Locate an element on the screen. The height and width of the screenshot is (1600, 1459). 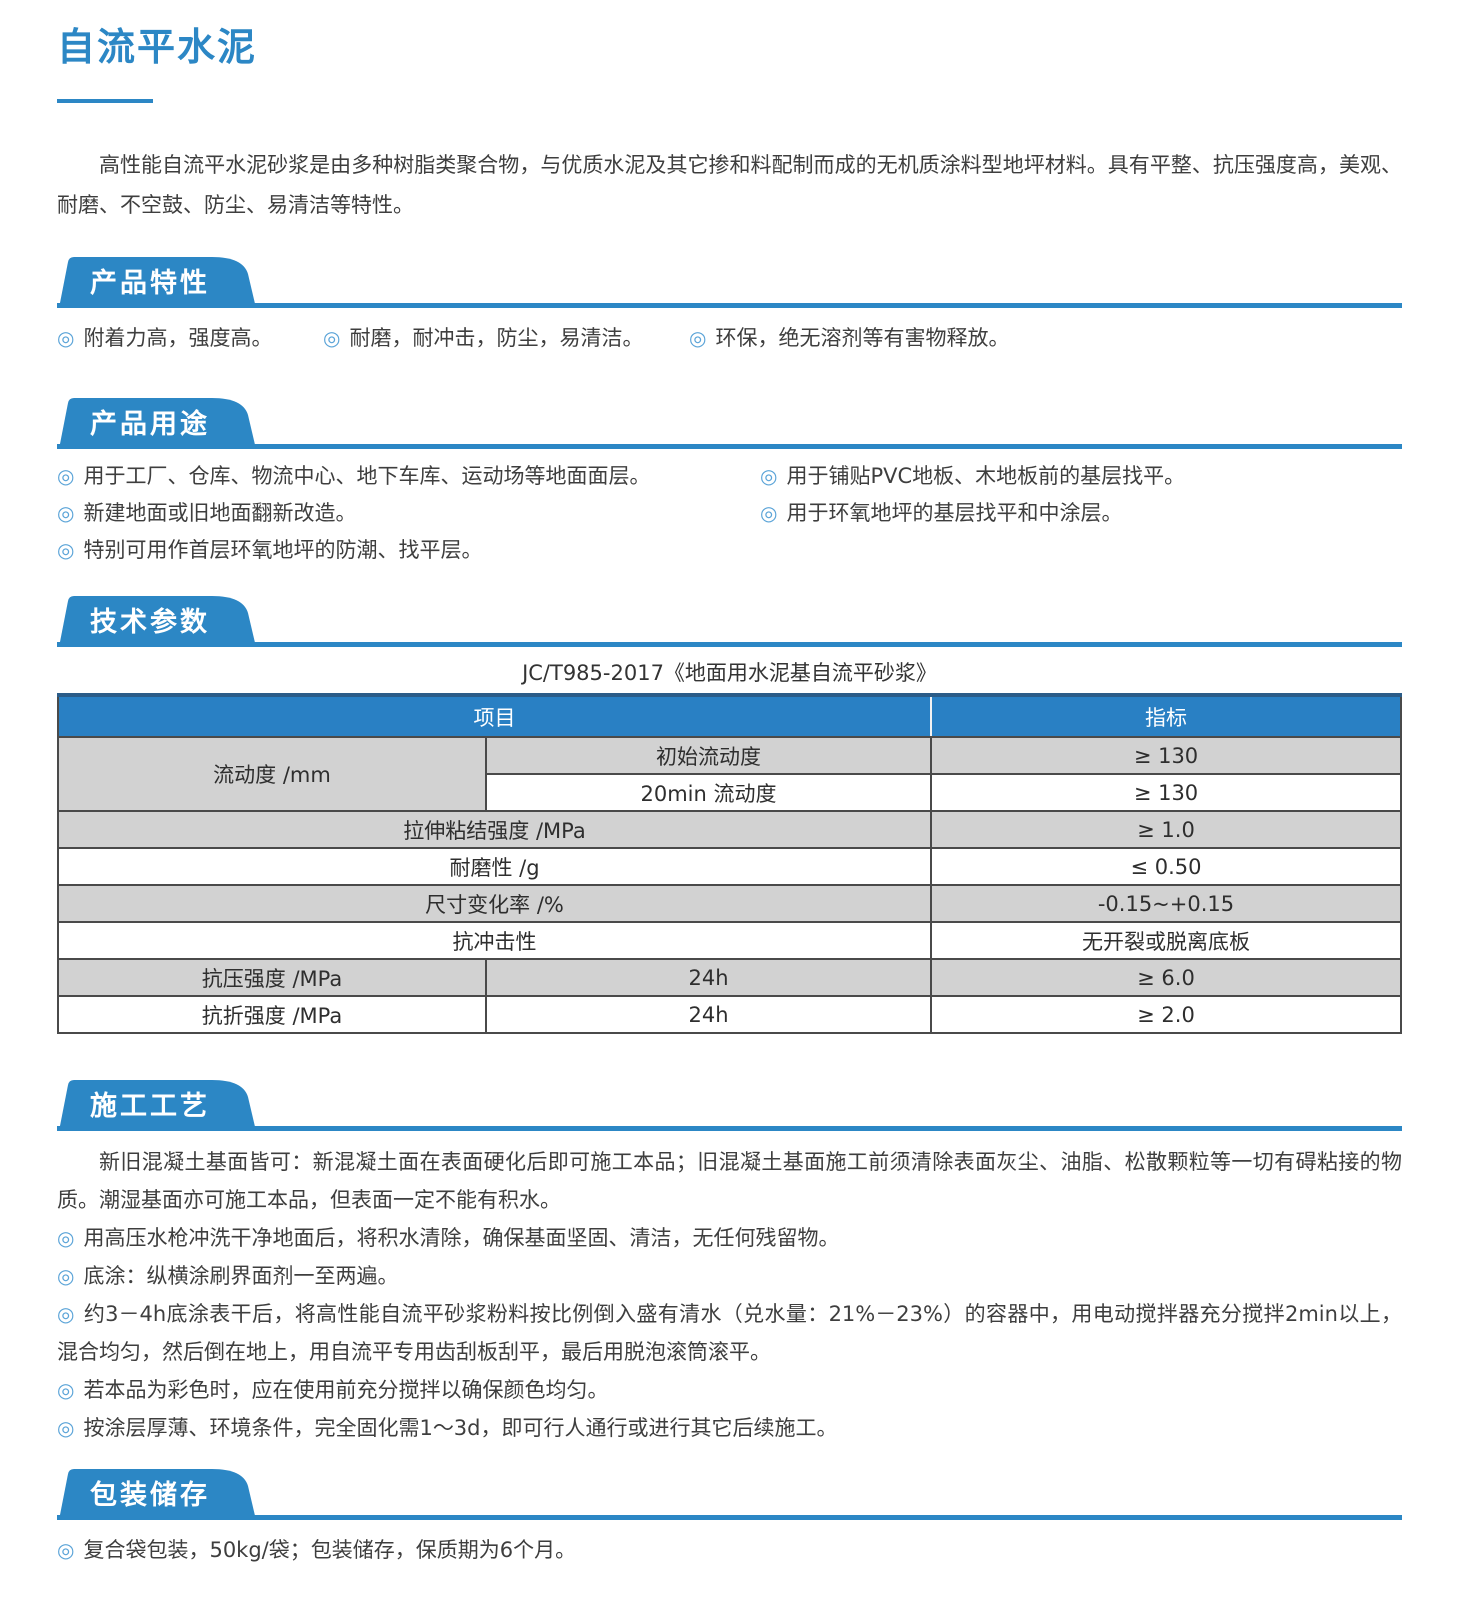
table-cell: 流动度 /mm is located at coordinates (272, 774).